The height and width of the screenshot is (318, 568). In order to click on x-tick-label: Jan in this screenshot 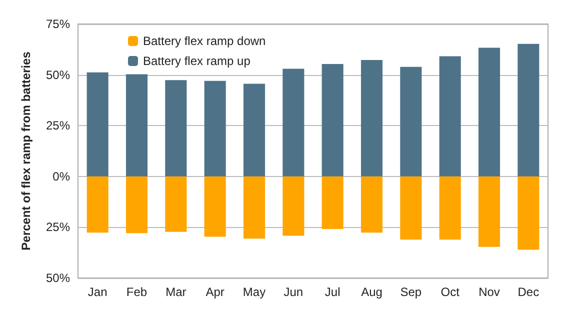, I will do `click(98, 292)`.